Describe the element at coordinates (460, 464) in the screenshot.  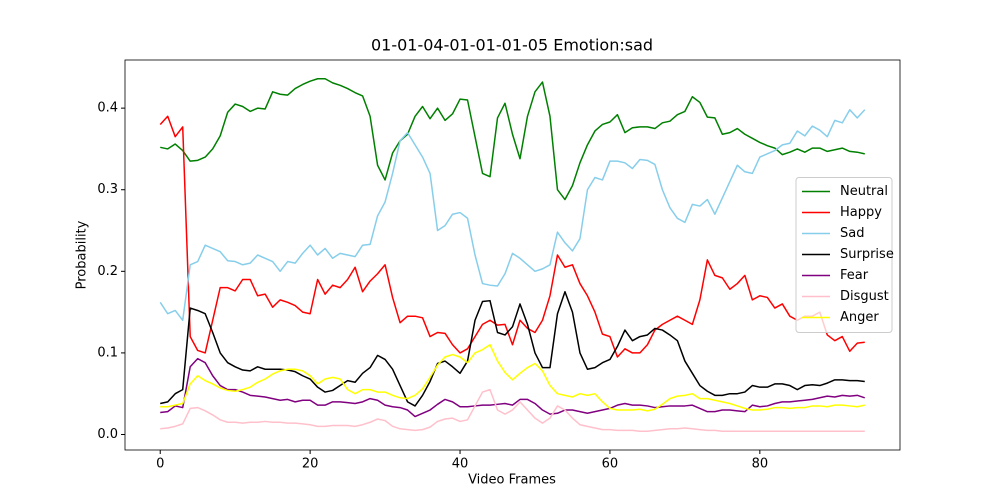
I see `x-tick-label: 40` at that location.